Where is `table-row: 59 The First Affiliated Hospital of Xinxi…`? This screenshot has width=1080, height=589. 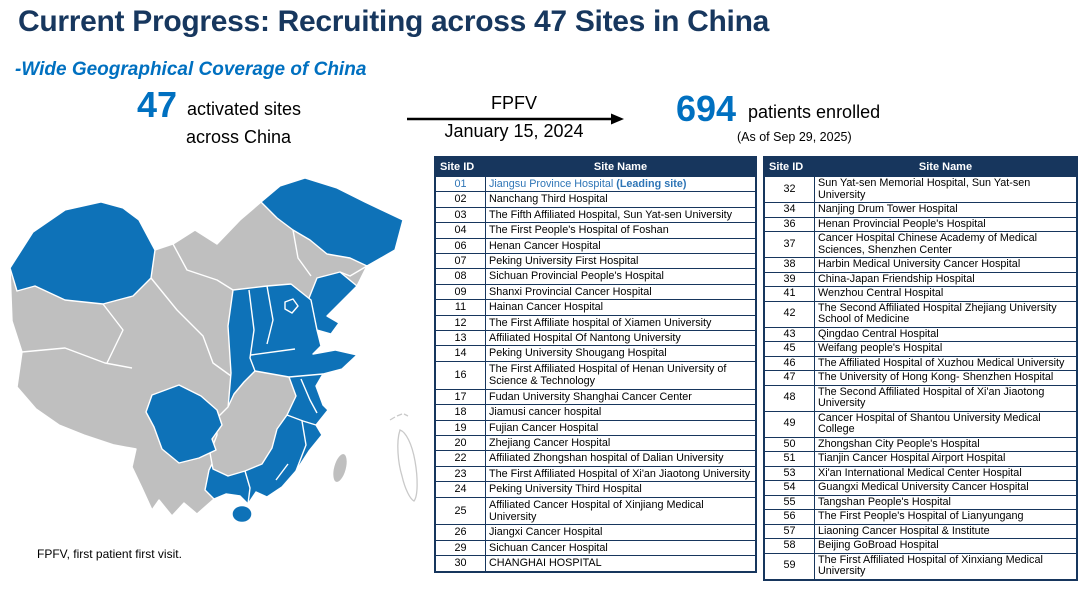 table-row: 59 The First Affiliated Hospital of Xinxi… is located at coordinates (920, 566).